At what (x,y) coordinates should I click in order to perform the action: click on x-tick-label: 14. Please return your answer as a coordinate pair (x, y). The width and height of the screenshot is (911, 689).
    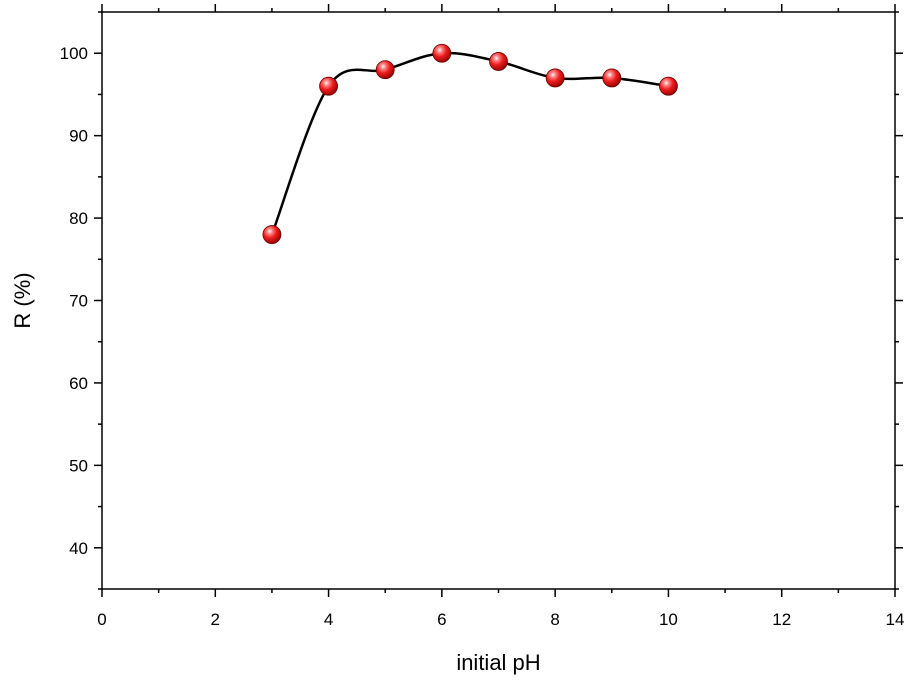
    Looking at the image, I should click on (895, 619).